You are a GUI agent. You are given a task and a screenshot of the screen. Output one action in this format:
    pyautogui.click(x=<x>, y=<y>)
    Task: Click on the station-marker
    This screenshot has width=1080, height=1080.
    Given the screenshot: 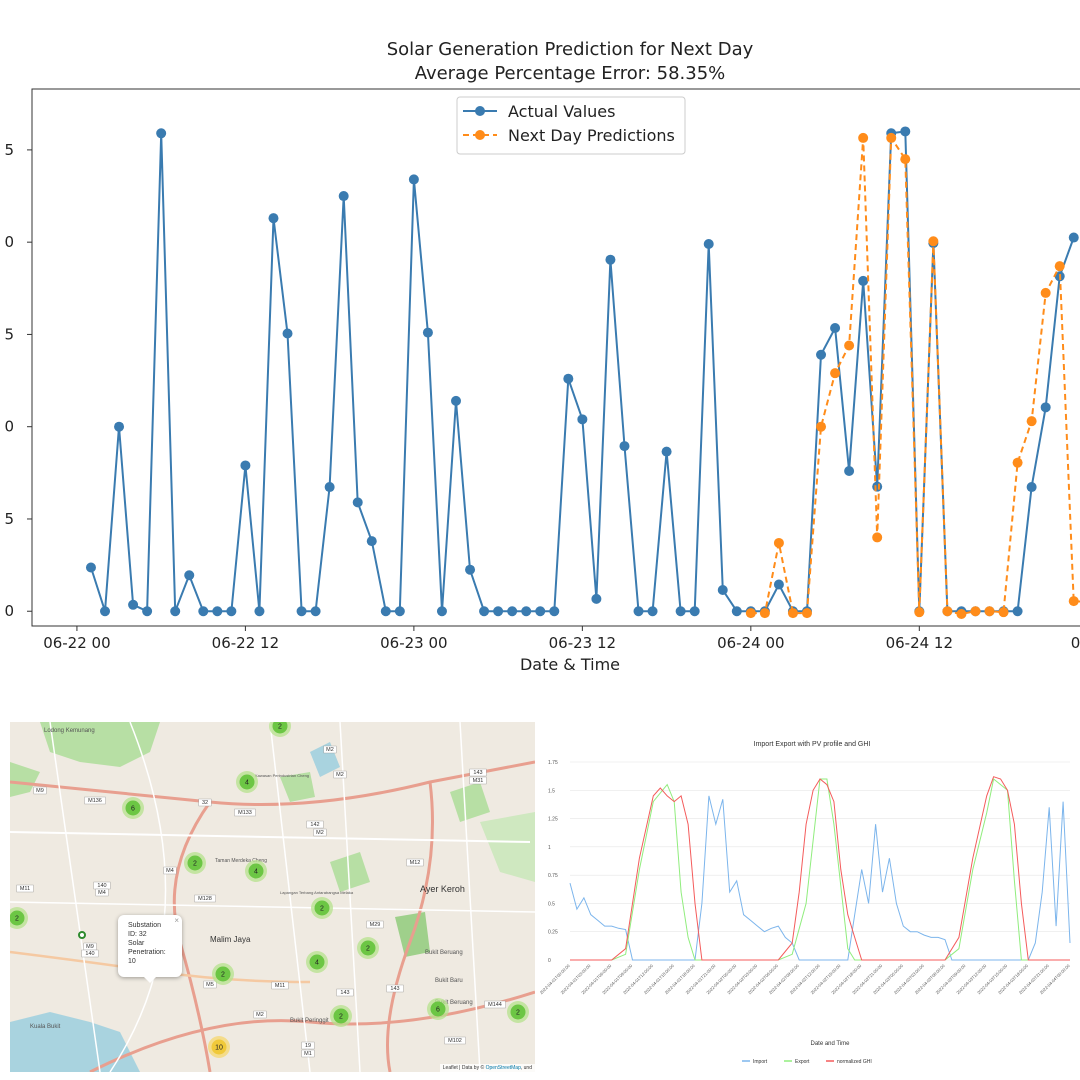 What is the action you would take?
    pyautogui.click(x=82, y=935)
    